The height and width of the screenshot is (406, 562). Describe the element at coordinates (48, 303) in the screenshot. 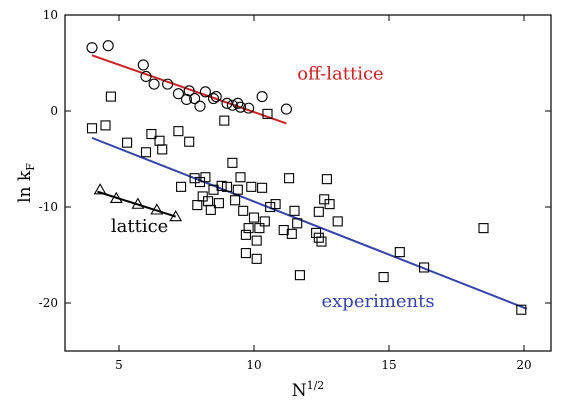

I see `y-tick-label: -20` at that location.